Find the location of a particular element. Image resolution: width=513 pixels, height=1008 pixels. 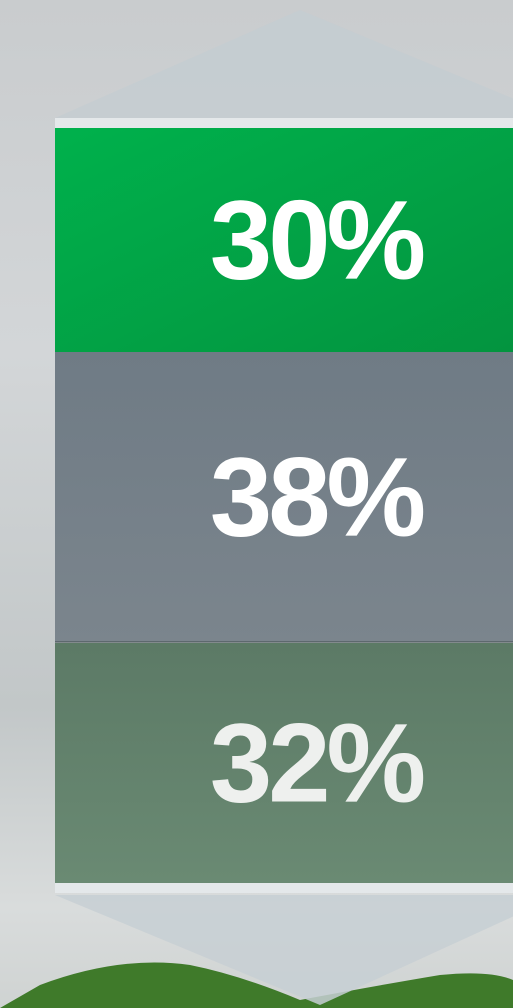

top-strip is located at coordinates (284, 123).